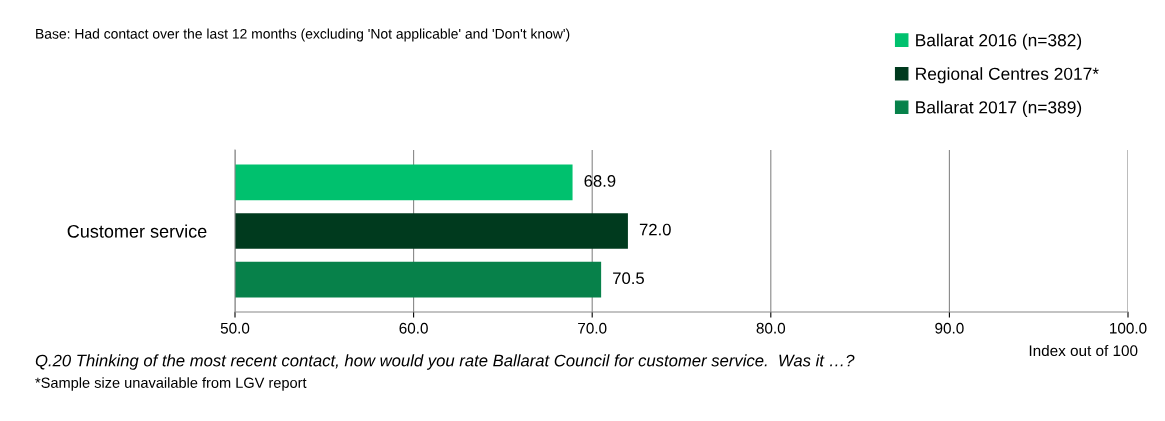 This screenshot has width=1165, height=421. What do you see at coordinates (137, 231) in the screenshot?
I see `y-tick-label: Customer service` at bounding box center [137, 231].